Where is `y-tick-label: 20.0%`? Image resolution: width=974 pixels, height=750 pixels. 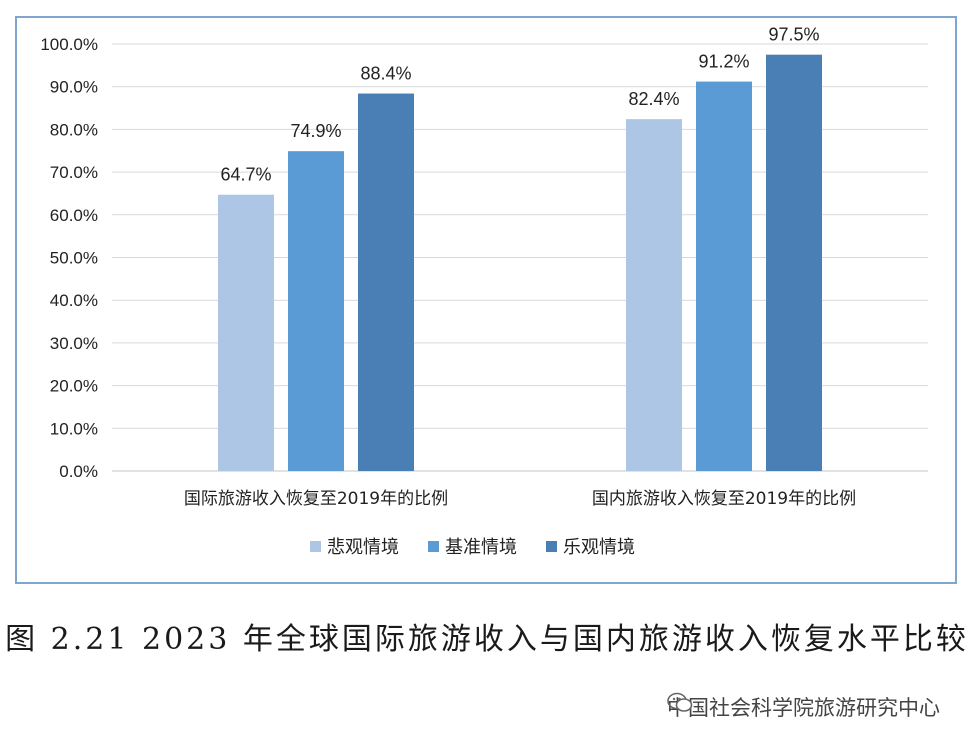 y-tick-label: 20.0% is located at coordinates (74, 386).